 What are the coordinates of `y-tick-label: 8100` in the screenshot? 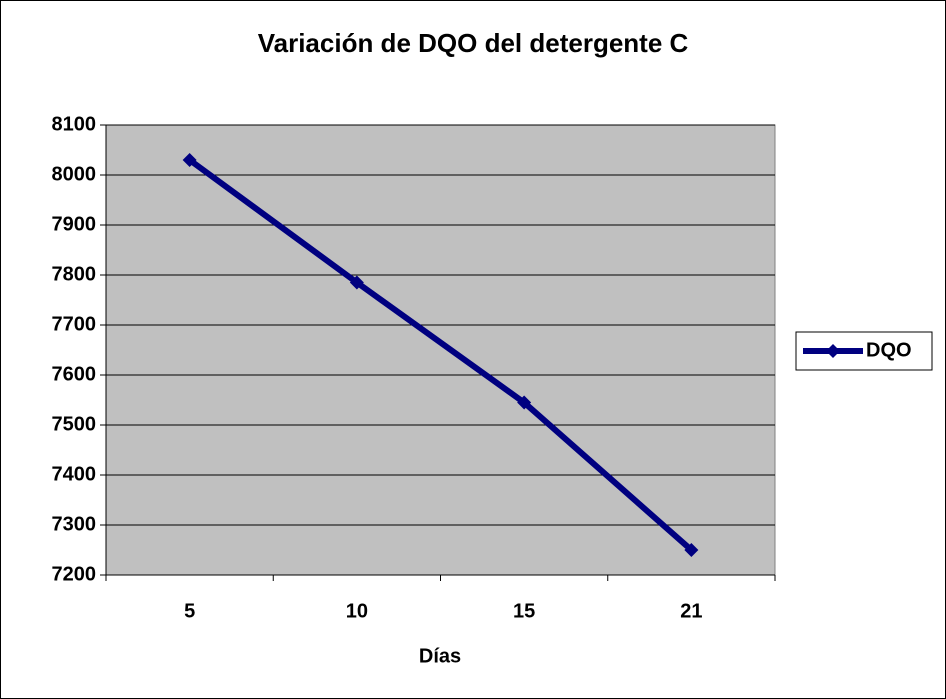 It's located at (74, 124).